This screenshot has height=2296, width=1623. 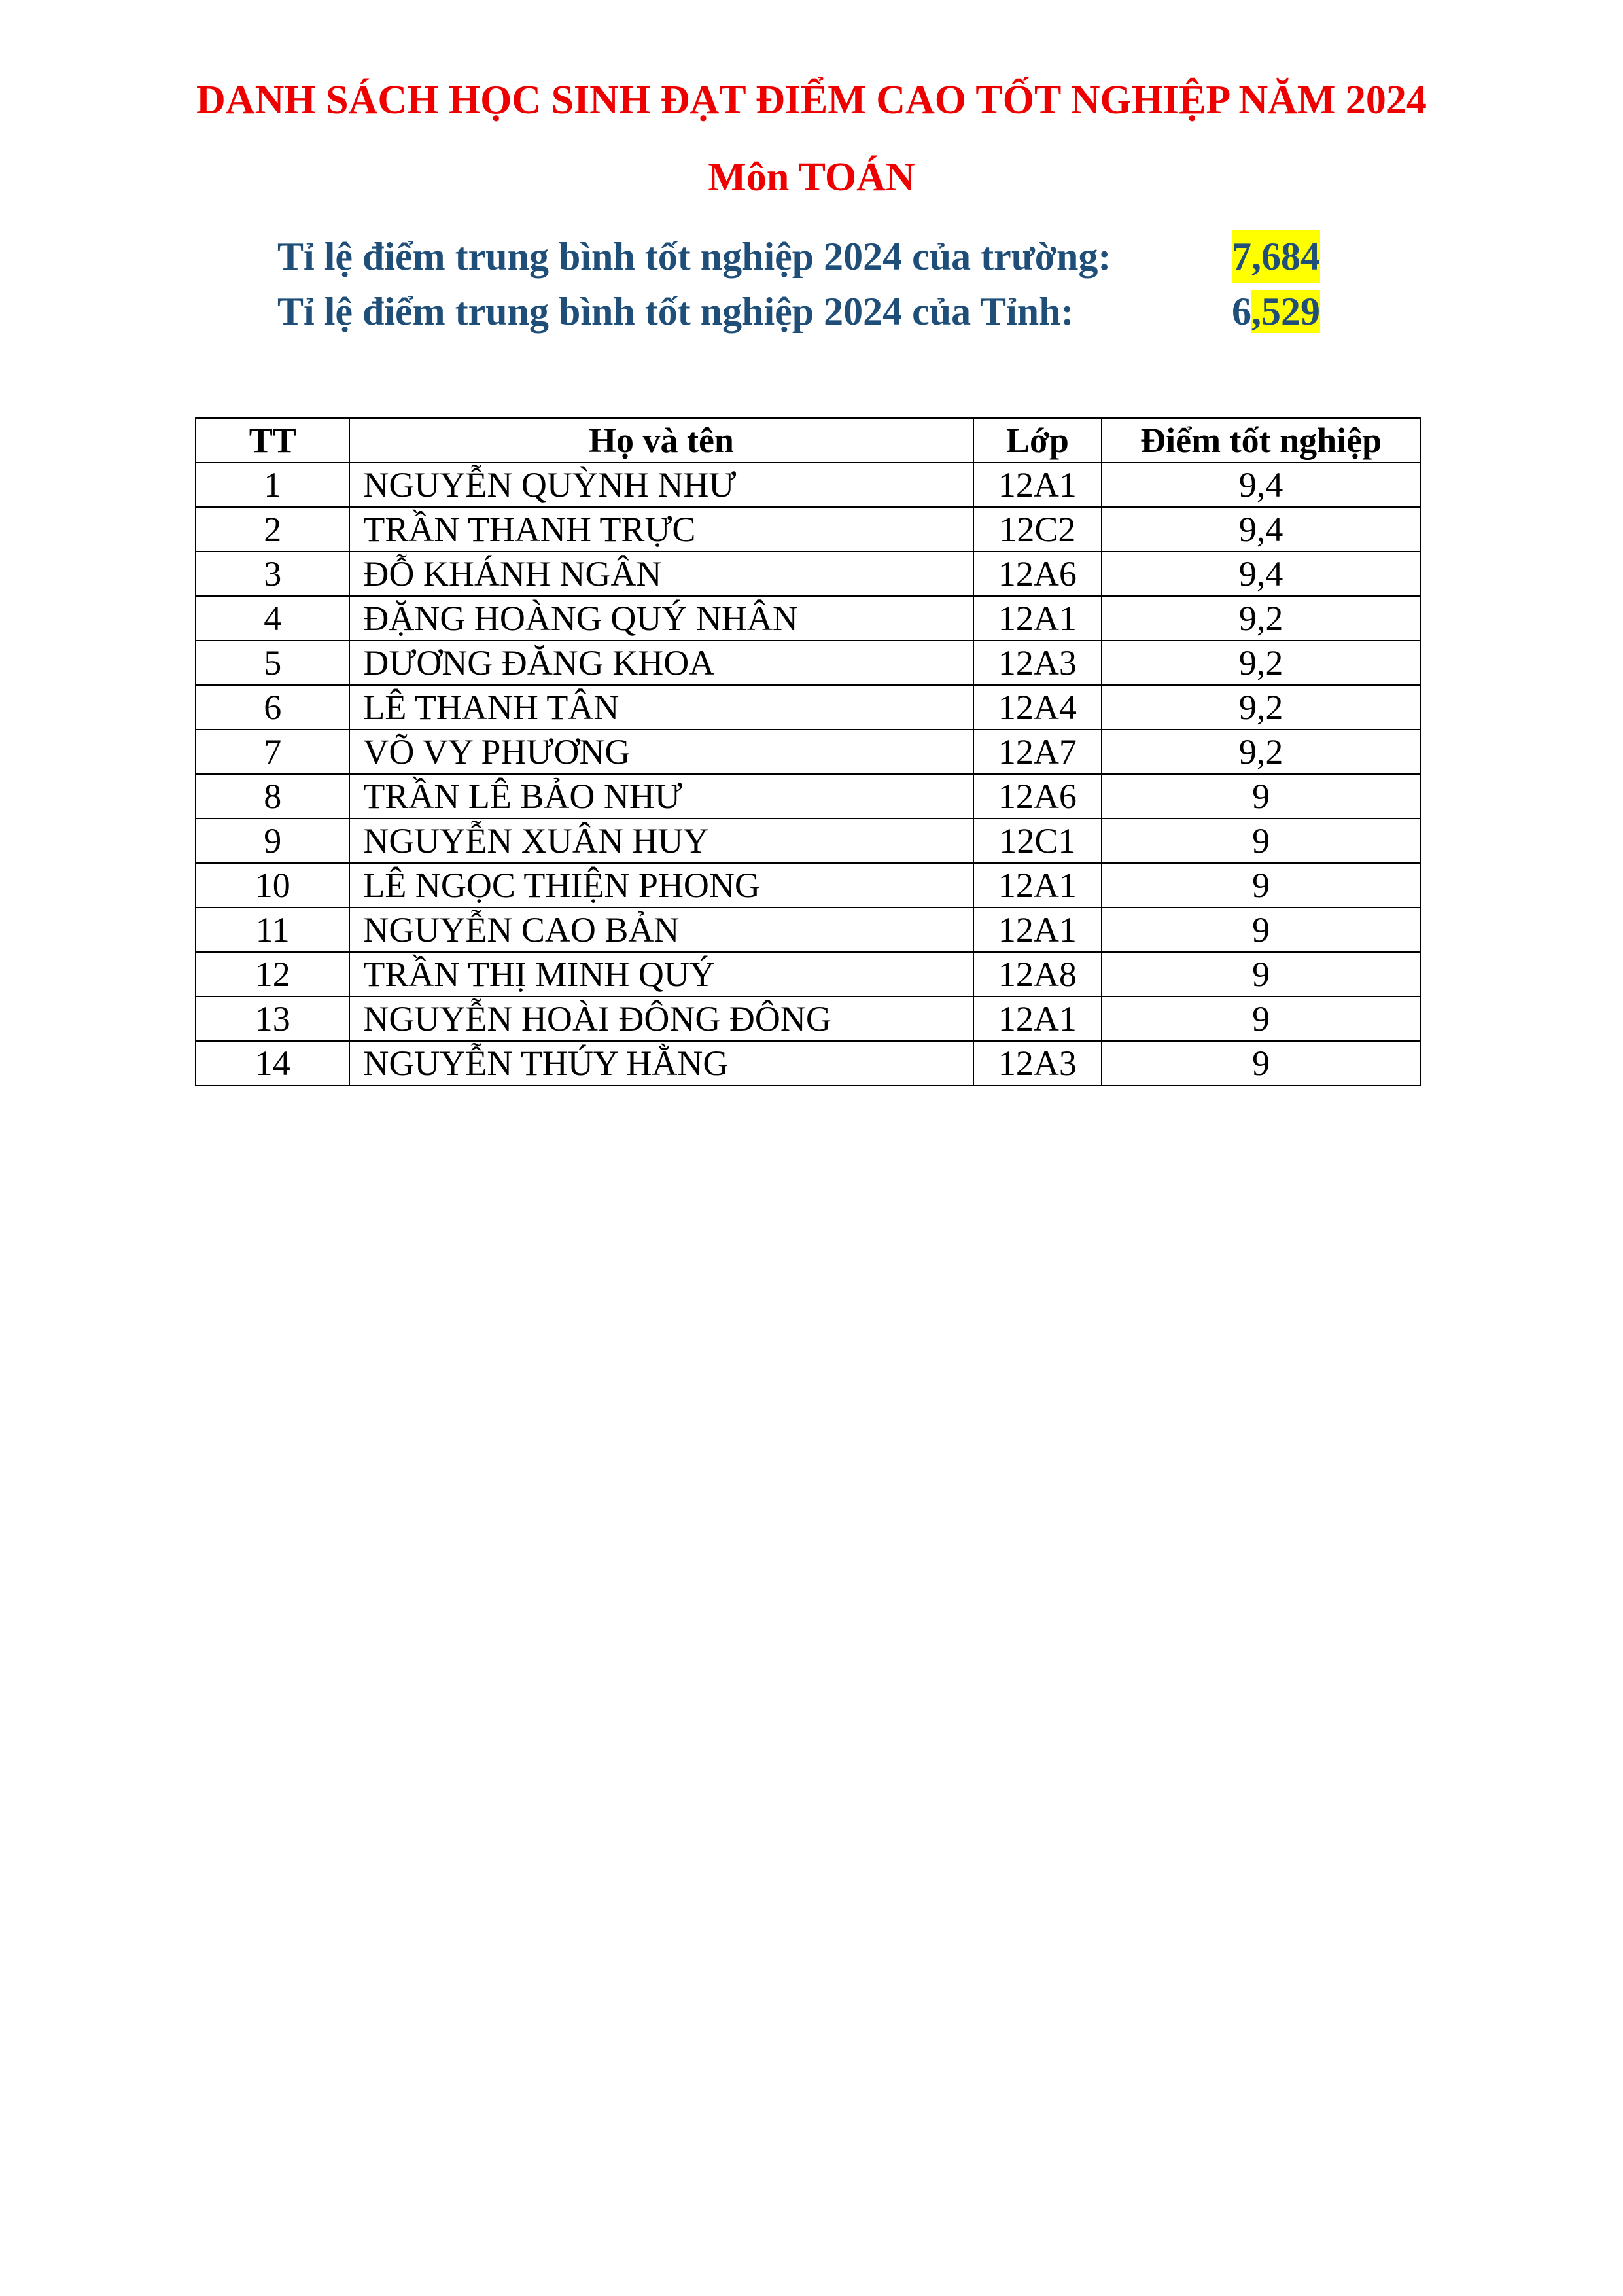 What do you see at coordinates (661, 885) in the screenshot?
I see `cell-name: LÊ NGỌC THIỆN PHONG` at bounding box center [661, 885].